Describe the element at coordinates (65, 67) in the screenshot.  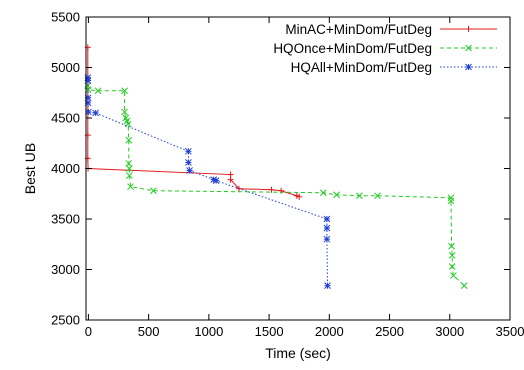
I see `y-tick-label: 5000` at that location.